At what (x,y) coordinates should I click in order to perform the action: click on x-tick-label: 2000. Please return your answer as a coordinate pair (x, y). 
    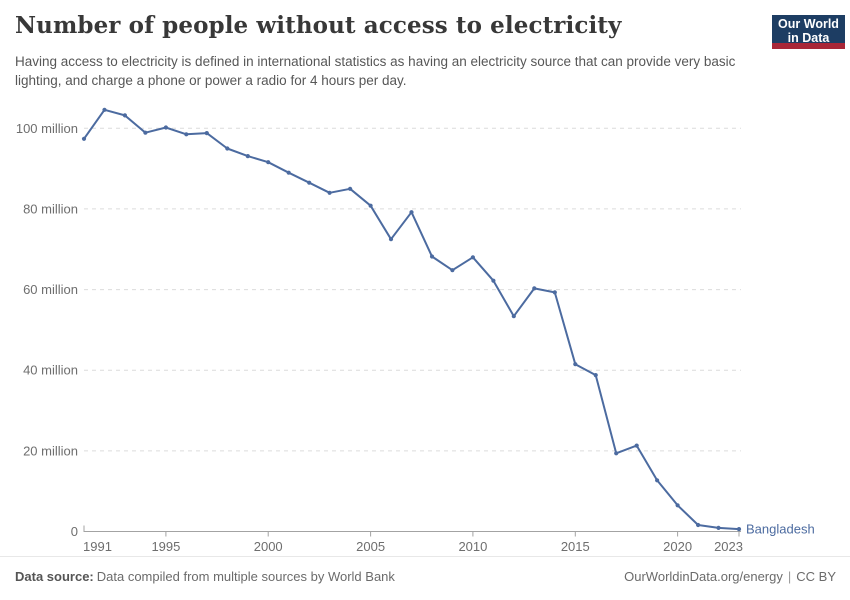
    Looking at the image, I should click on (268, 546).